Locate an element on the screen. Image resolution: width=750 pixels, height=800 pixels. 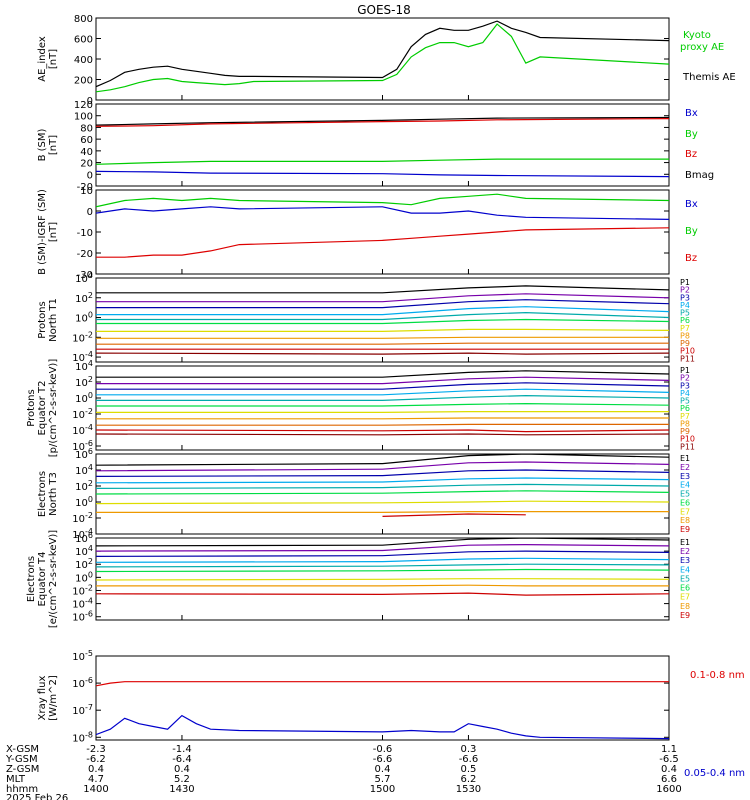
series-line-p2 is located at coordinates (382, 298).